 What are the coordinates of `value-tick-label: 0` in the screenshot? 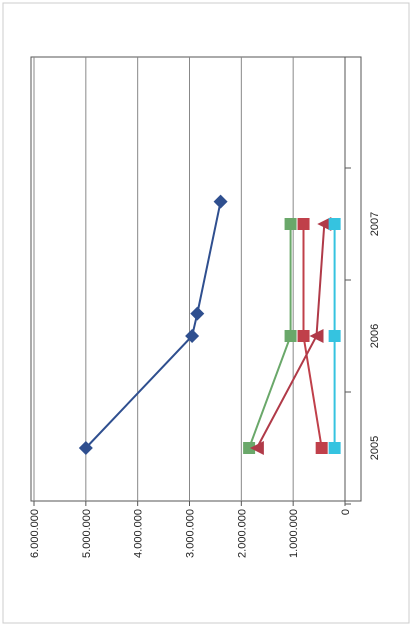 It's located at (346, 512).